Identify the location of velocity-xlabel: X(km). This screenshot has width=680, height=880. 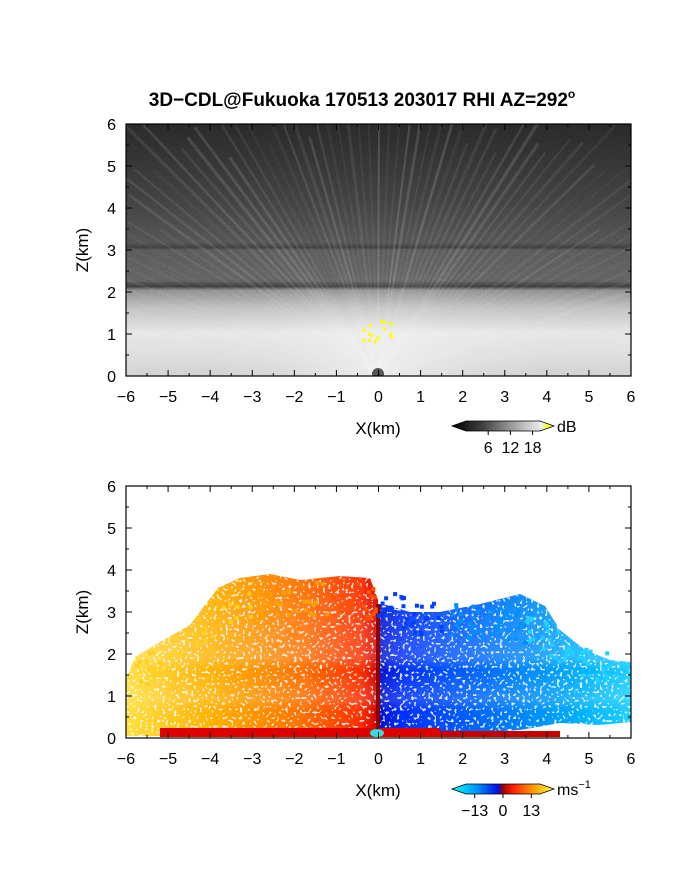
(377, 790).